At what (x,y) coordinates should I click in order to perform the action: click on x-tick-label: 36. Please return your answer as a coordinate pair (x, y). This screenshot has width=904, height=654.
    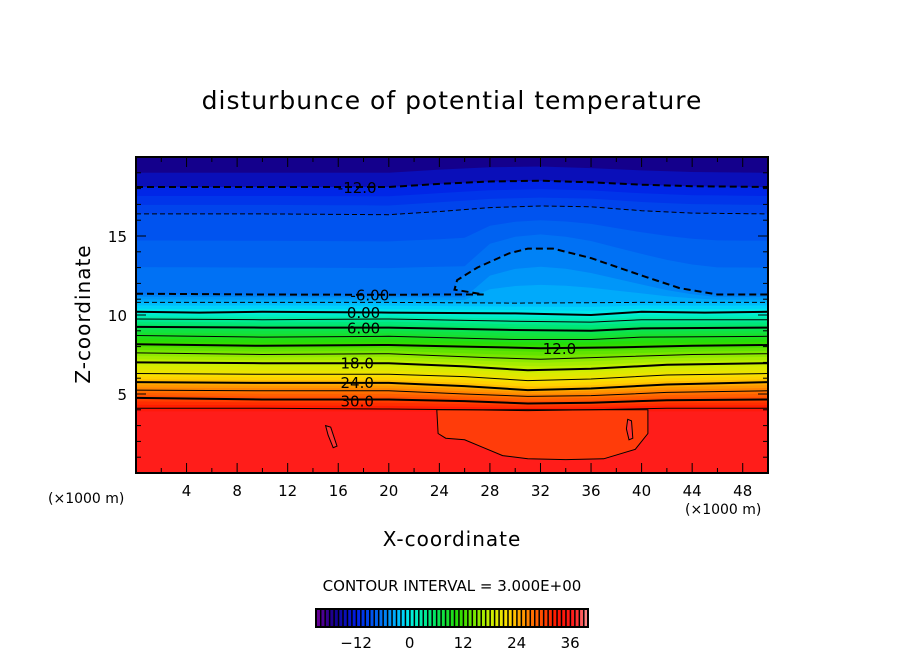
    Looking at the image, I should click on (590, 491).